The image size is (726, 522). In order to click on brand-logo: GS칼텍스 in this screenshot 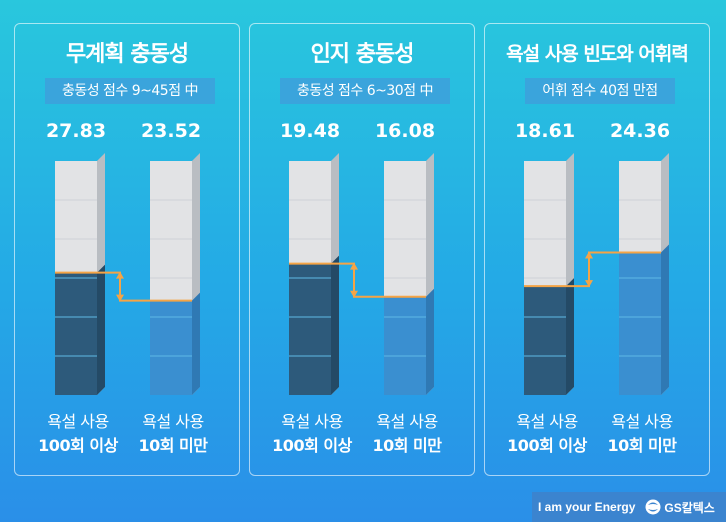, I will do `click(680, 507)`.